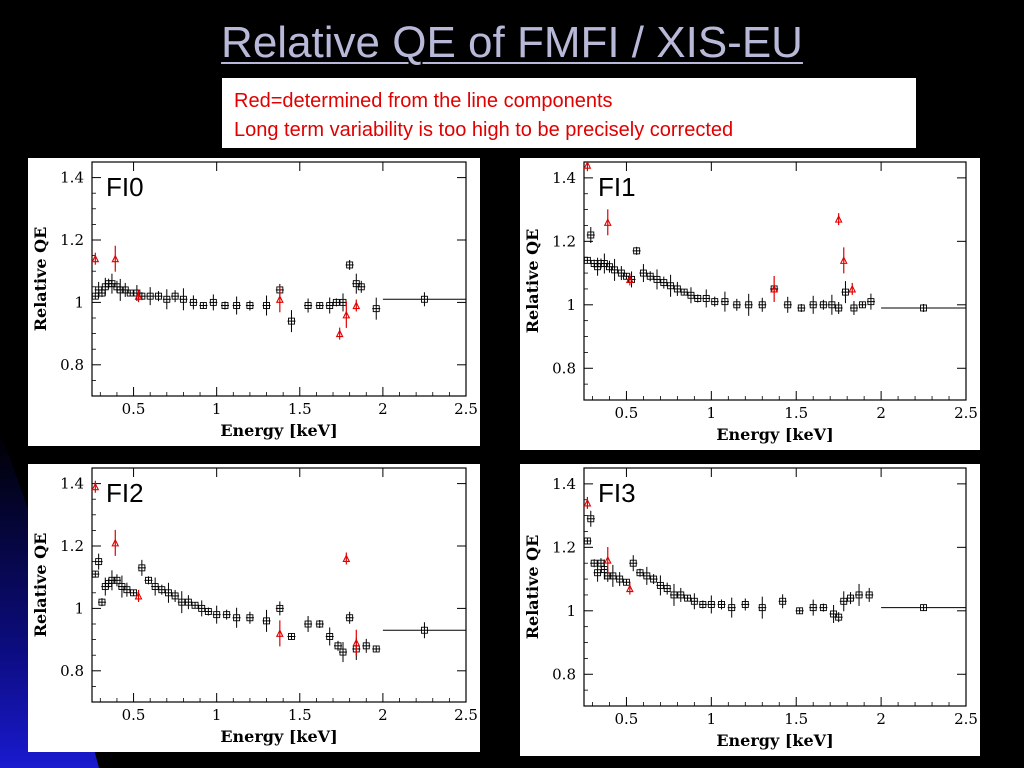 This screenshot has width=1024, height=768. Describe the element at coordinates (125, 187) in the screenshot. I see `panel-label: FI0` at that location.